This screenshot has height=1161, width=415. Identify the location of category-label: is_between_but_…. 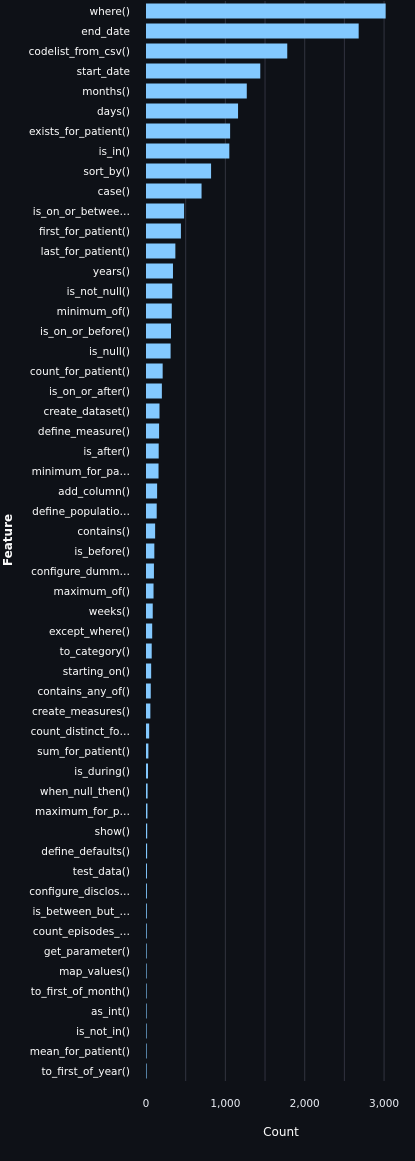
(81, 912).